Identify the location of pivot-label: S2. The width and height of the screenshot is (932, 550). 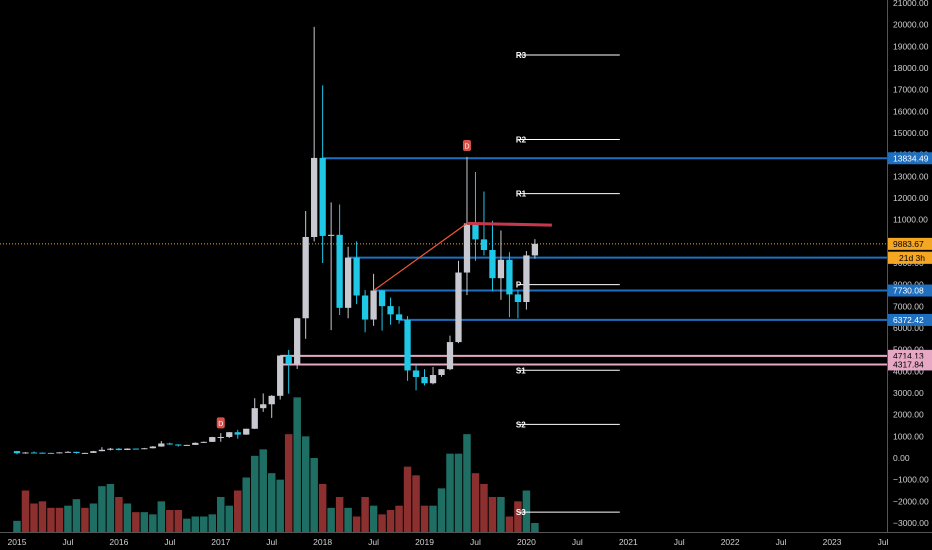
(521, 424).